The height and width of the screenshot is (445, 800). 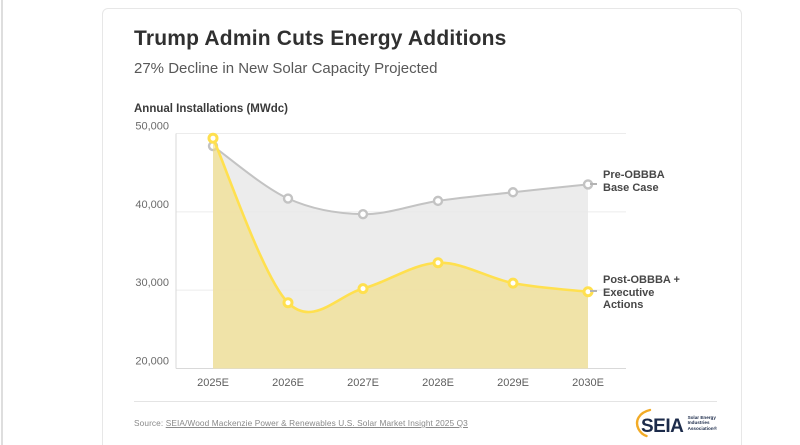 What do you see at coordinates (152, 127) in the screenshot?
I see `y-tick-label: 50,000` at bounding box center [152, 127].